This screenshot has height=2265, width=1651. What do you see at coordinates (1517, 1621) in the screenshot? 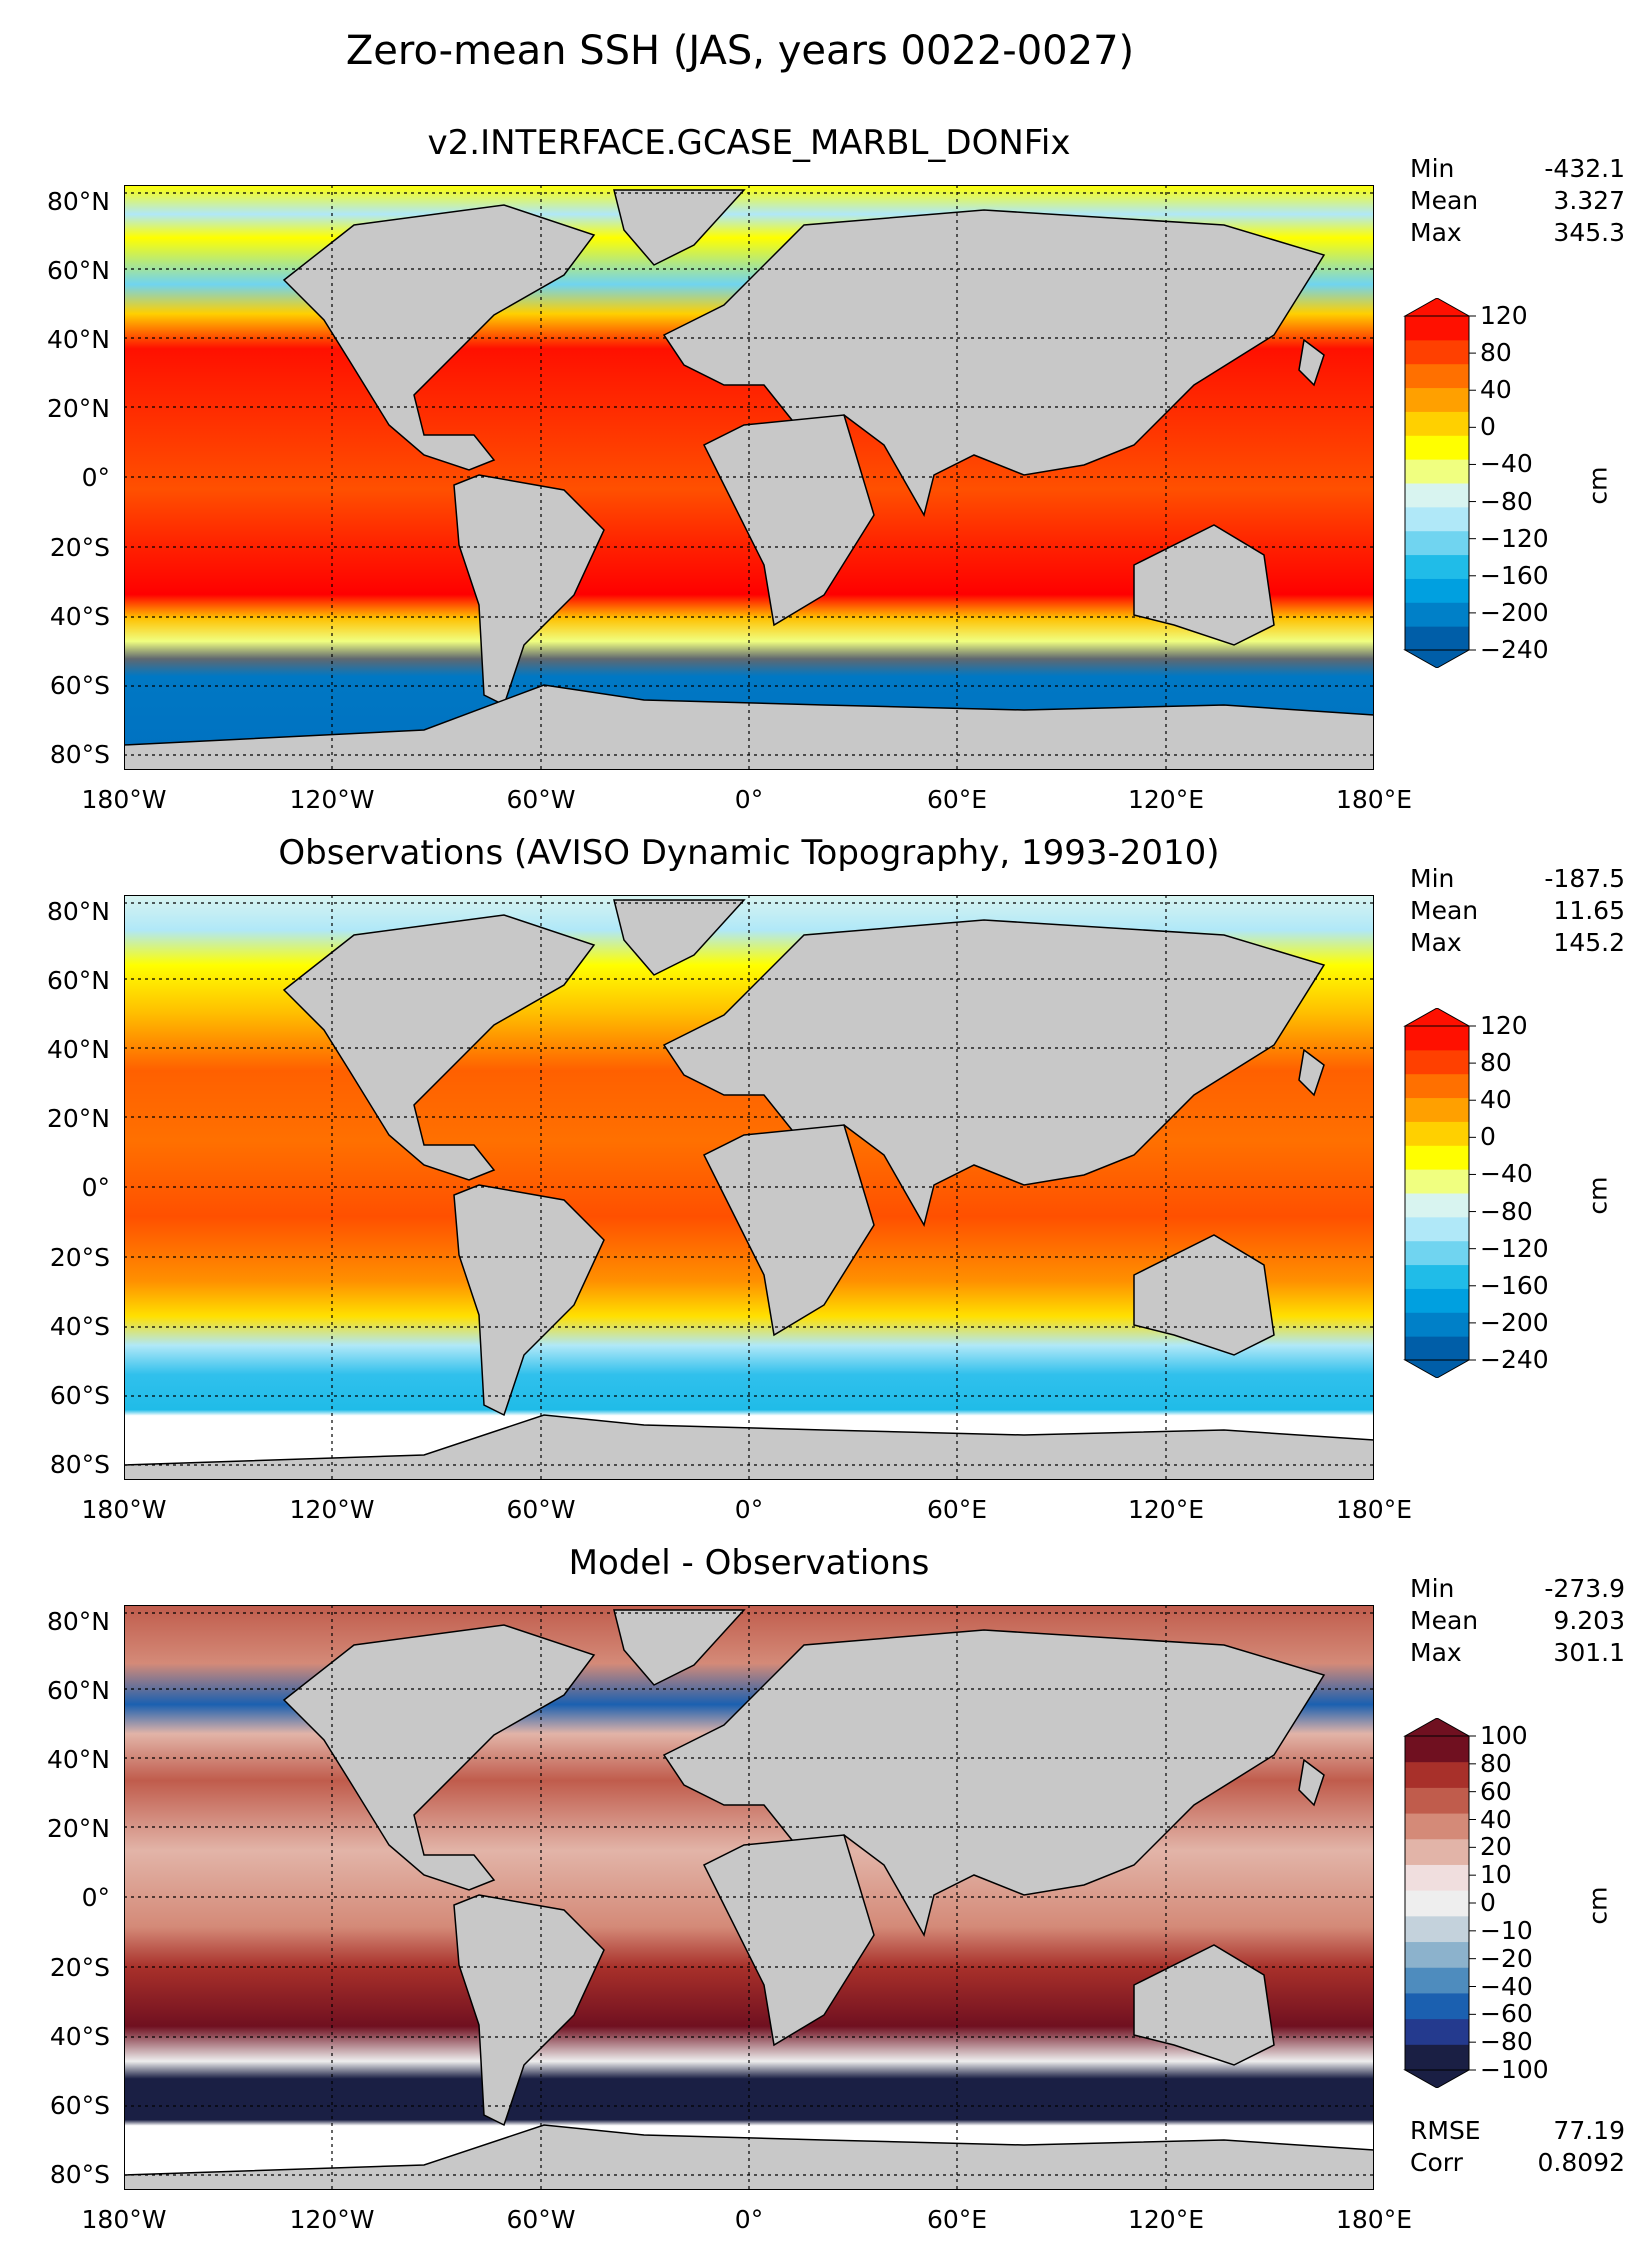
I see `stats-difference: Min -273.9 Mean 9.203 Max 301.1` at bounding box center [1517, 1621].